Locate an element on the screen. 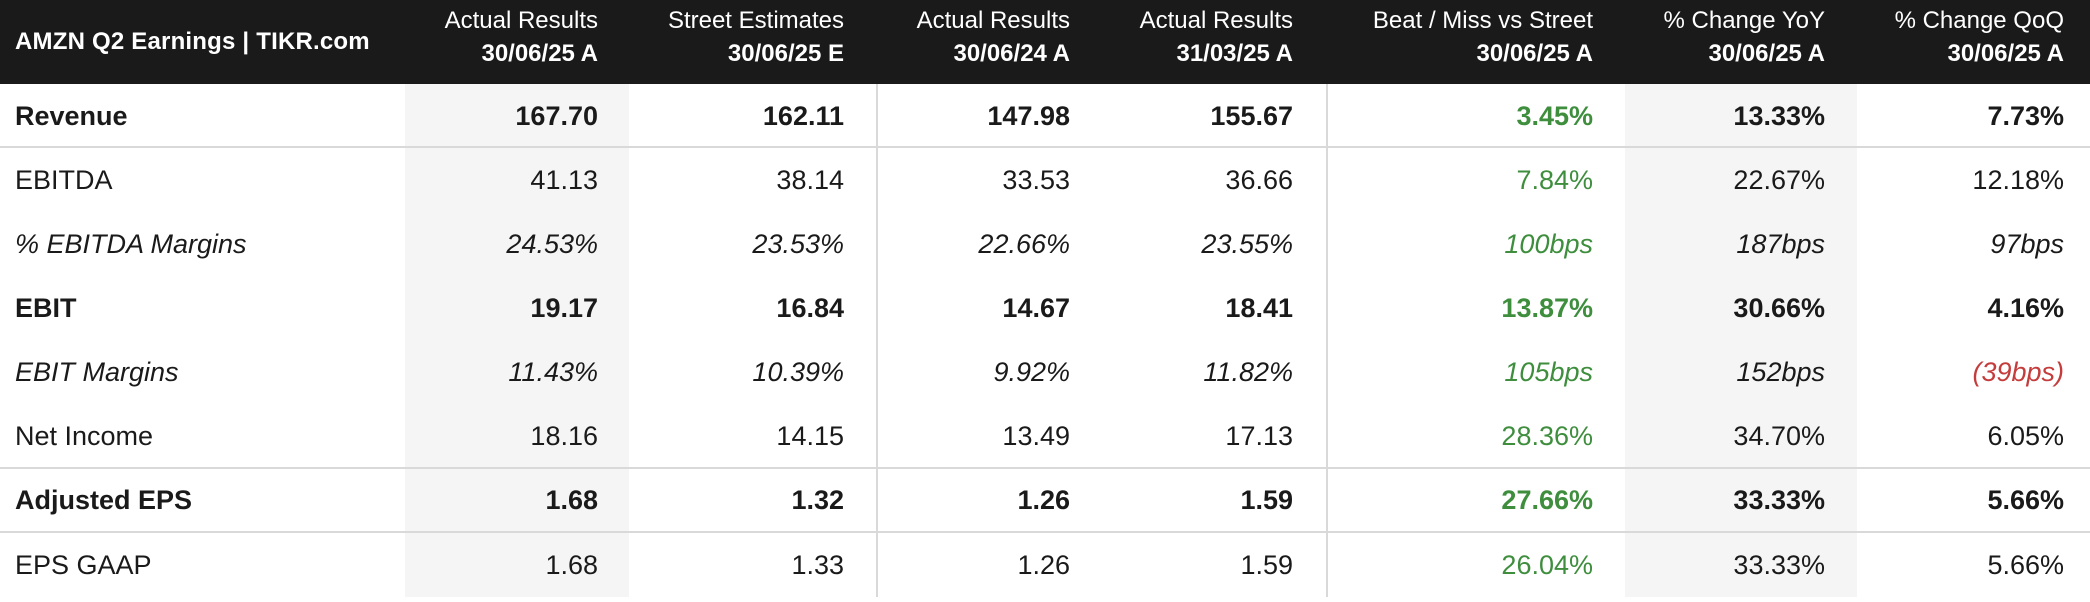 The image size is (2090, 602). row-label: EBITDA is located at coordinates (64, 179).